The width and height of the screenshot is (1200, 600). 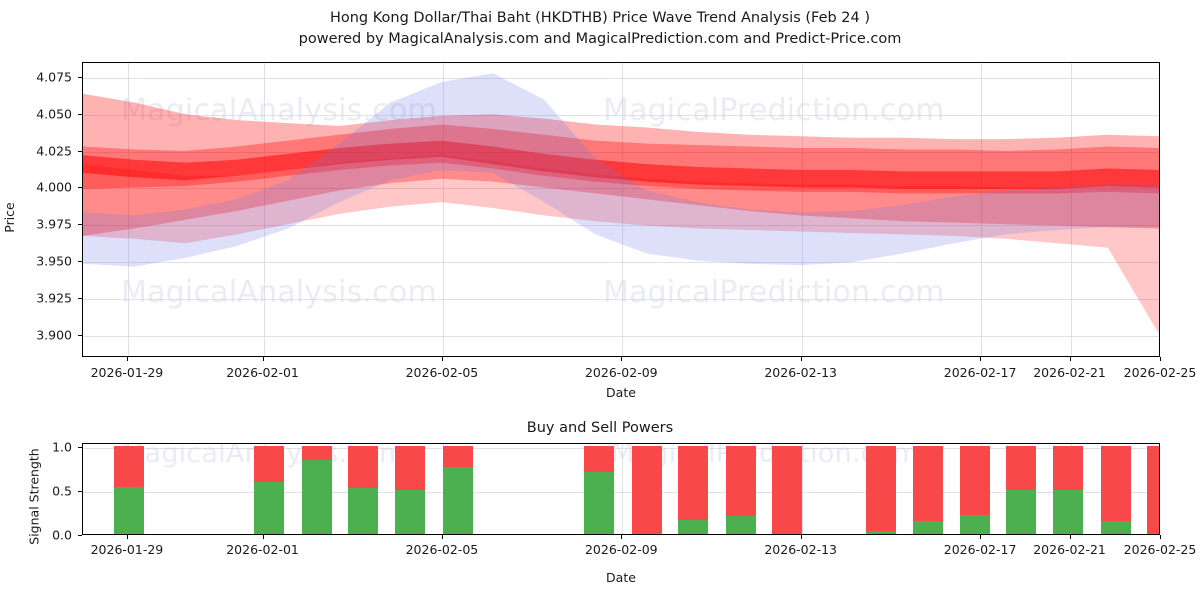 What do you see at coordinates (980, 549) in the screenshot?
I see `powers-x-tick-label: 2026-02-17` at bounding box center [980, 549].